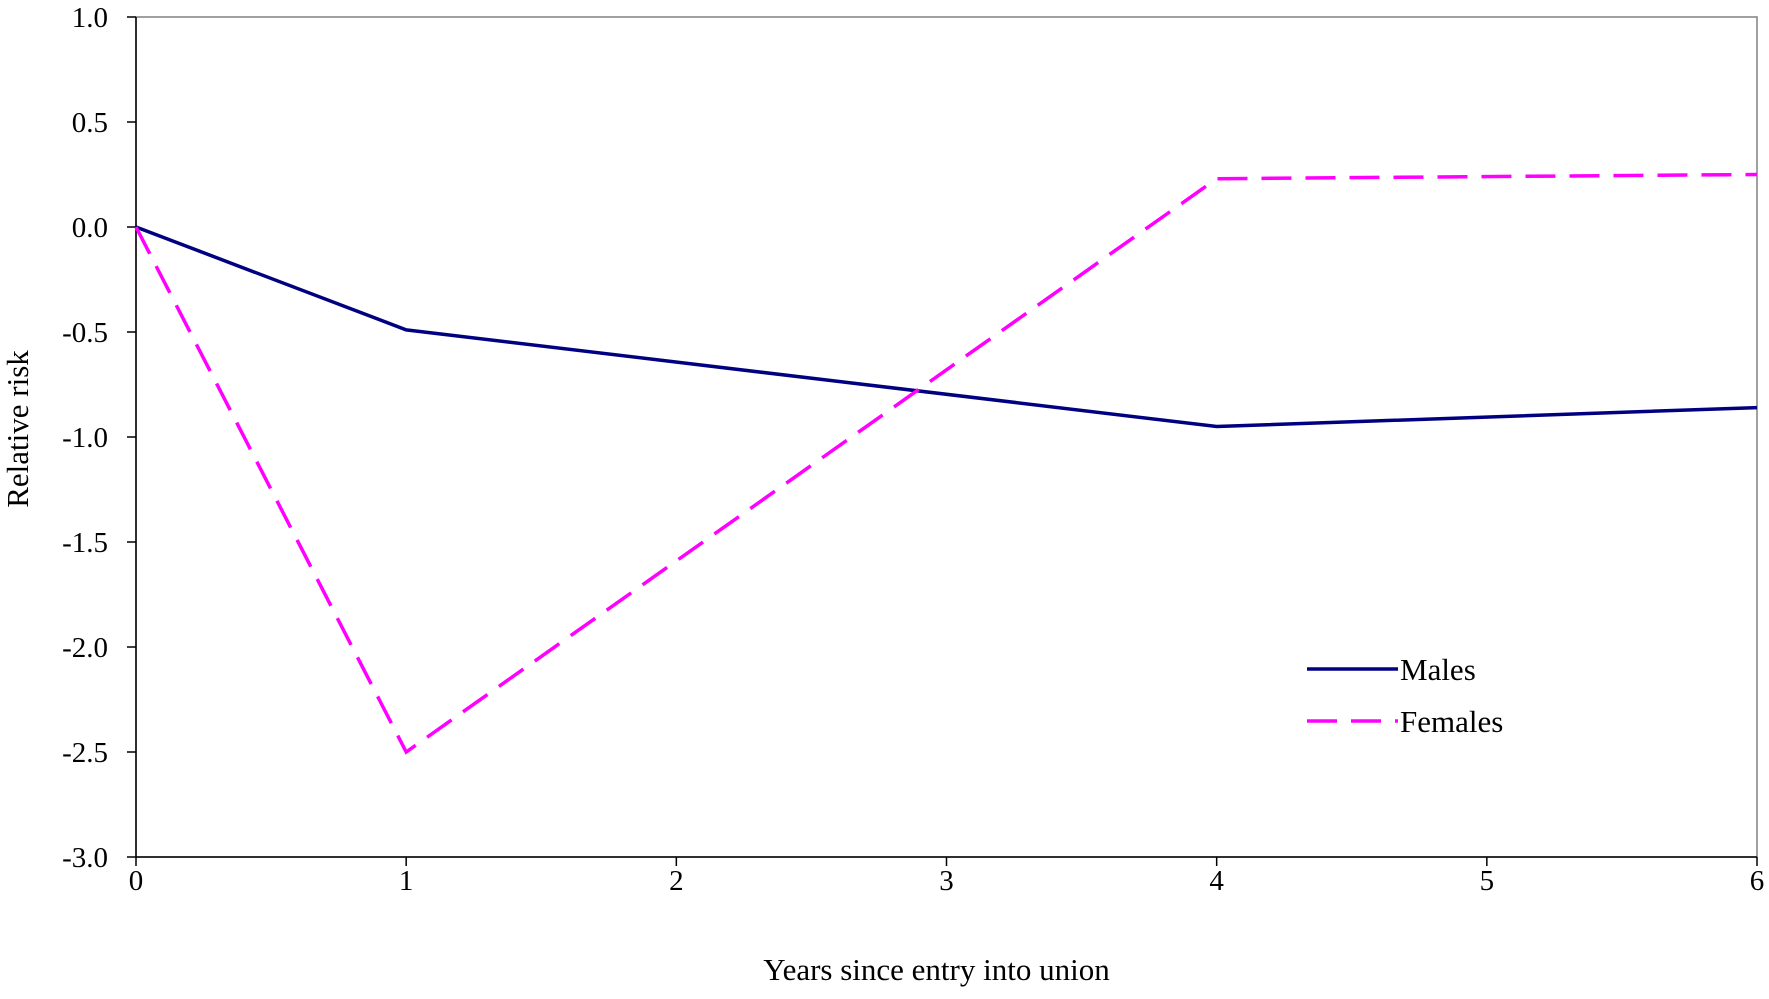 This screenshot has height=999, width=1769. I want to click on legend: Males Females, so click(1405, 695).